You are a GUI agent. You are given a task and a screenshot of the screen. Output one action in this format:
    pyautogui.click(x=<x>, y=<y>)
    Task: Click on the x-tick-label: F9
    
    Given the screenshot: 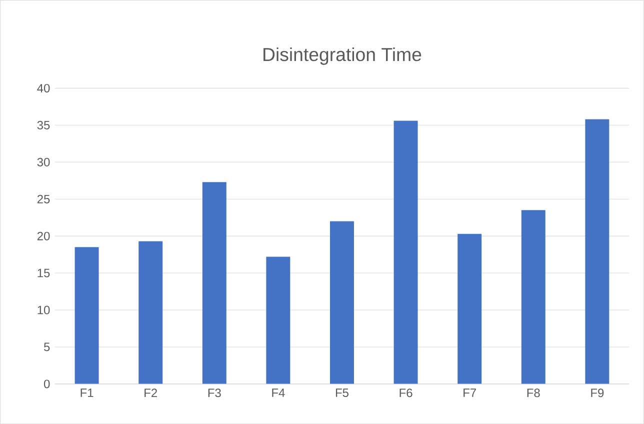 What is the action you would take?
    pyautogui.click(x=597, y=393)
    